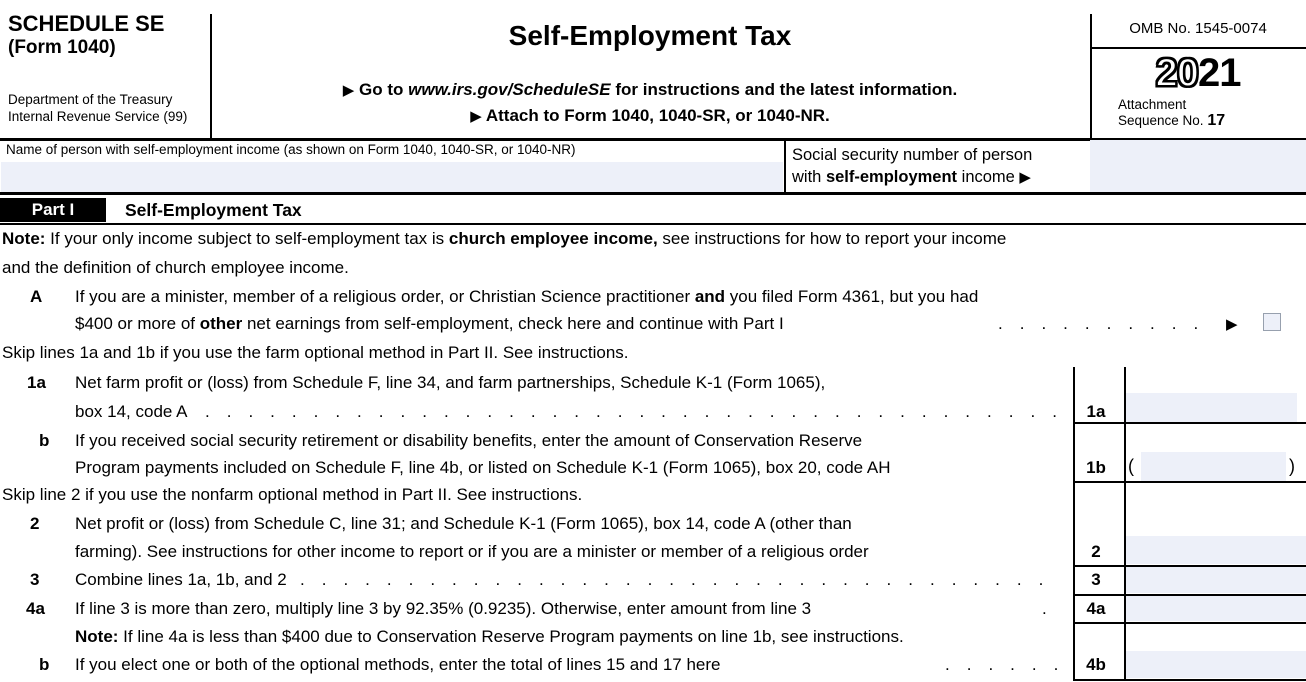 The height and width of the screenshot is (682, 1306). I want to click on line-3-box-label: 3, so click(1096, 579).